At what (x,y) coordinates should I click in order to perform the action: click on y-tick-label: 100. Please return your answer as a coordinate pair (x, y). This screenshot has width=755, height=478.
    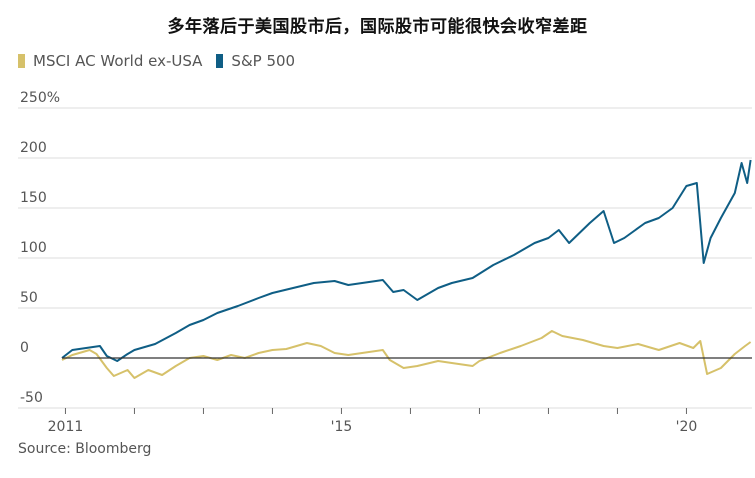
    Looking at the image, I should click on (33, 248).